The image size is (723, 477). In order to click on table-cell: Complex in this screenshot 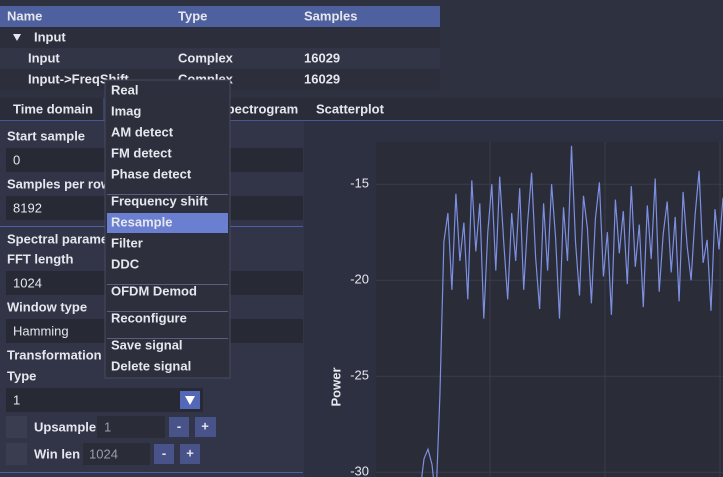, I will do `click(206, 57)`.